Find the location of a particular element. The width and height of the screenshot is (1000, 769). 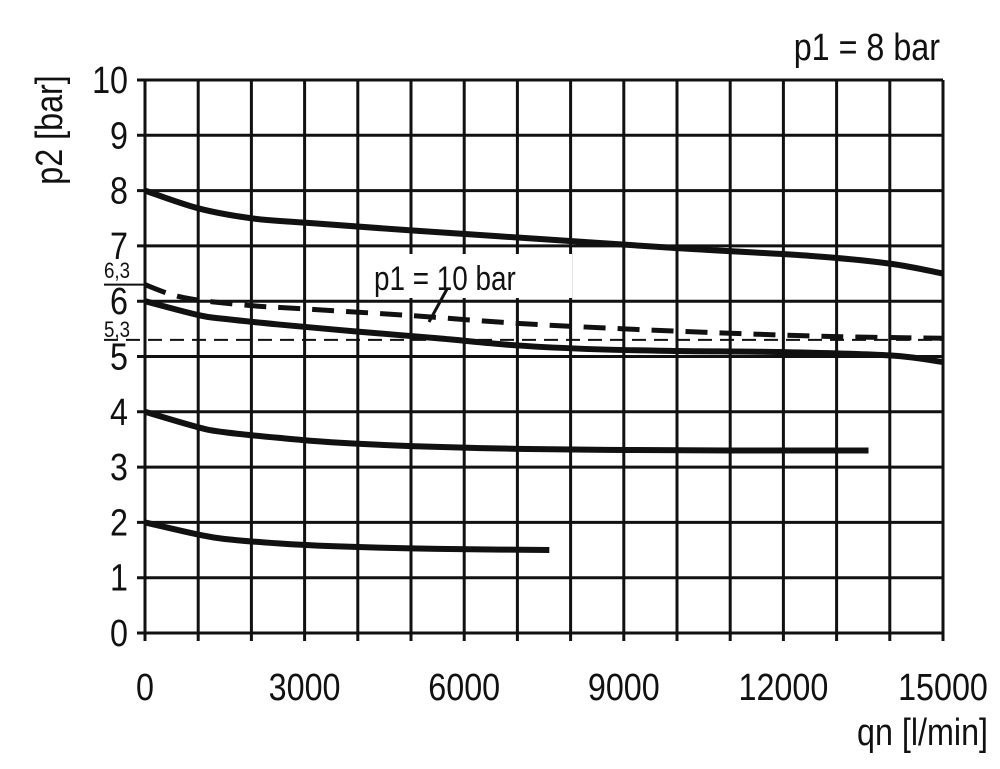

y-tick-label: 6 is located at coordinates (119, 302).